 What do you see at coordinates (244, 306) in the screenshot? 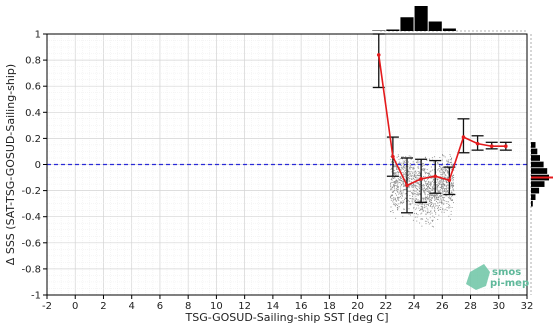
I see `x-tick-label: 12` at bounding box center [244, 306].